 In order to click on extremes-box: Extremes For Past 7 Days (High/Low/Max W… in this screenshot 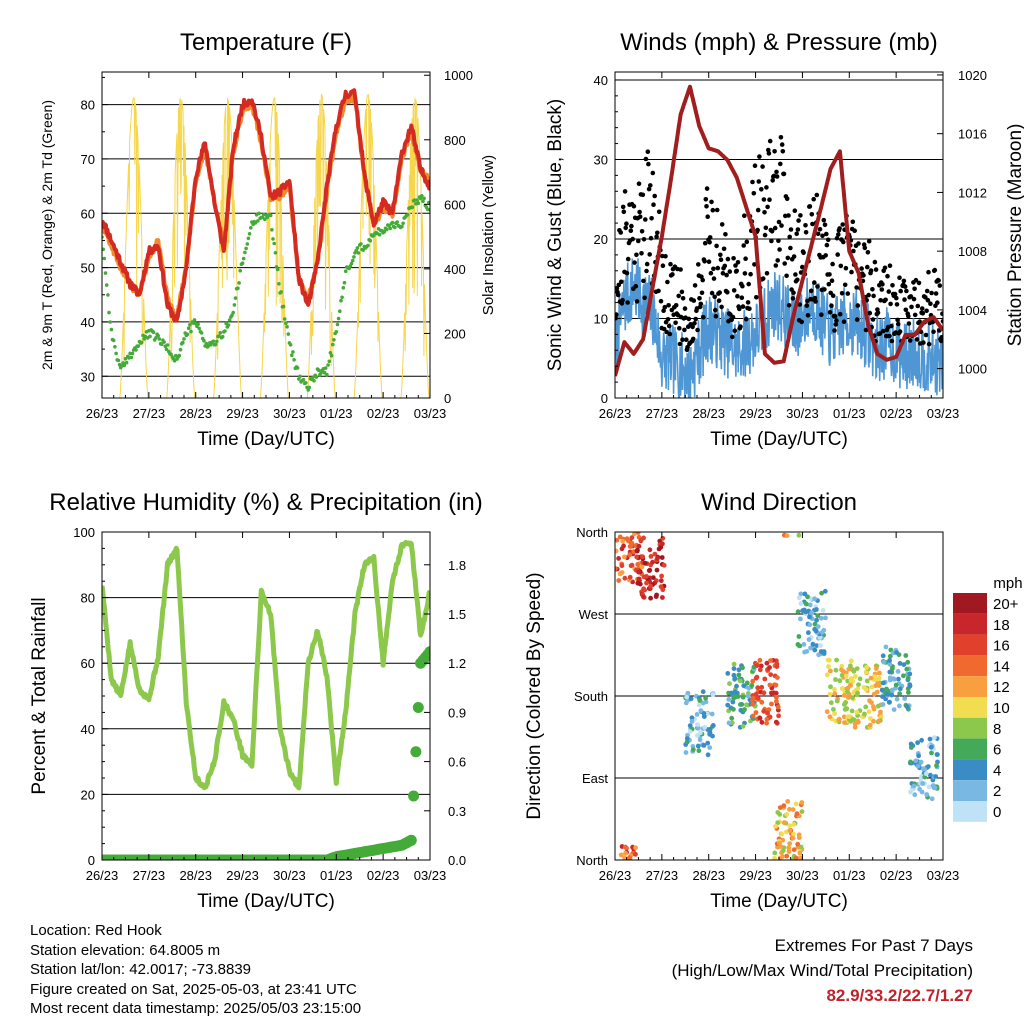, I will do `click(822, 970)`.